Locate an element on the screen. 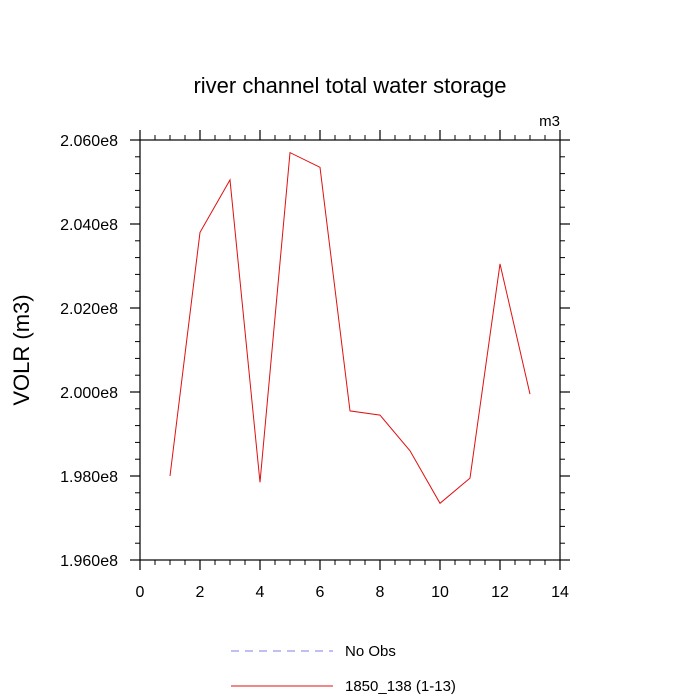  y-tick-label: 2.000e8 is located at coordinates (89, 393).